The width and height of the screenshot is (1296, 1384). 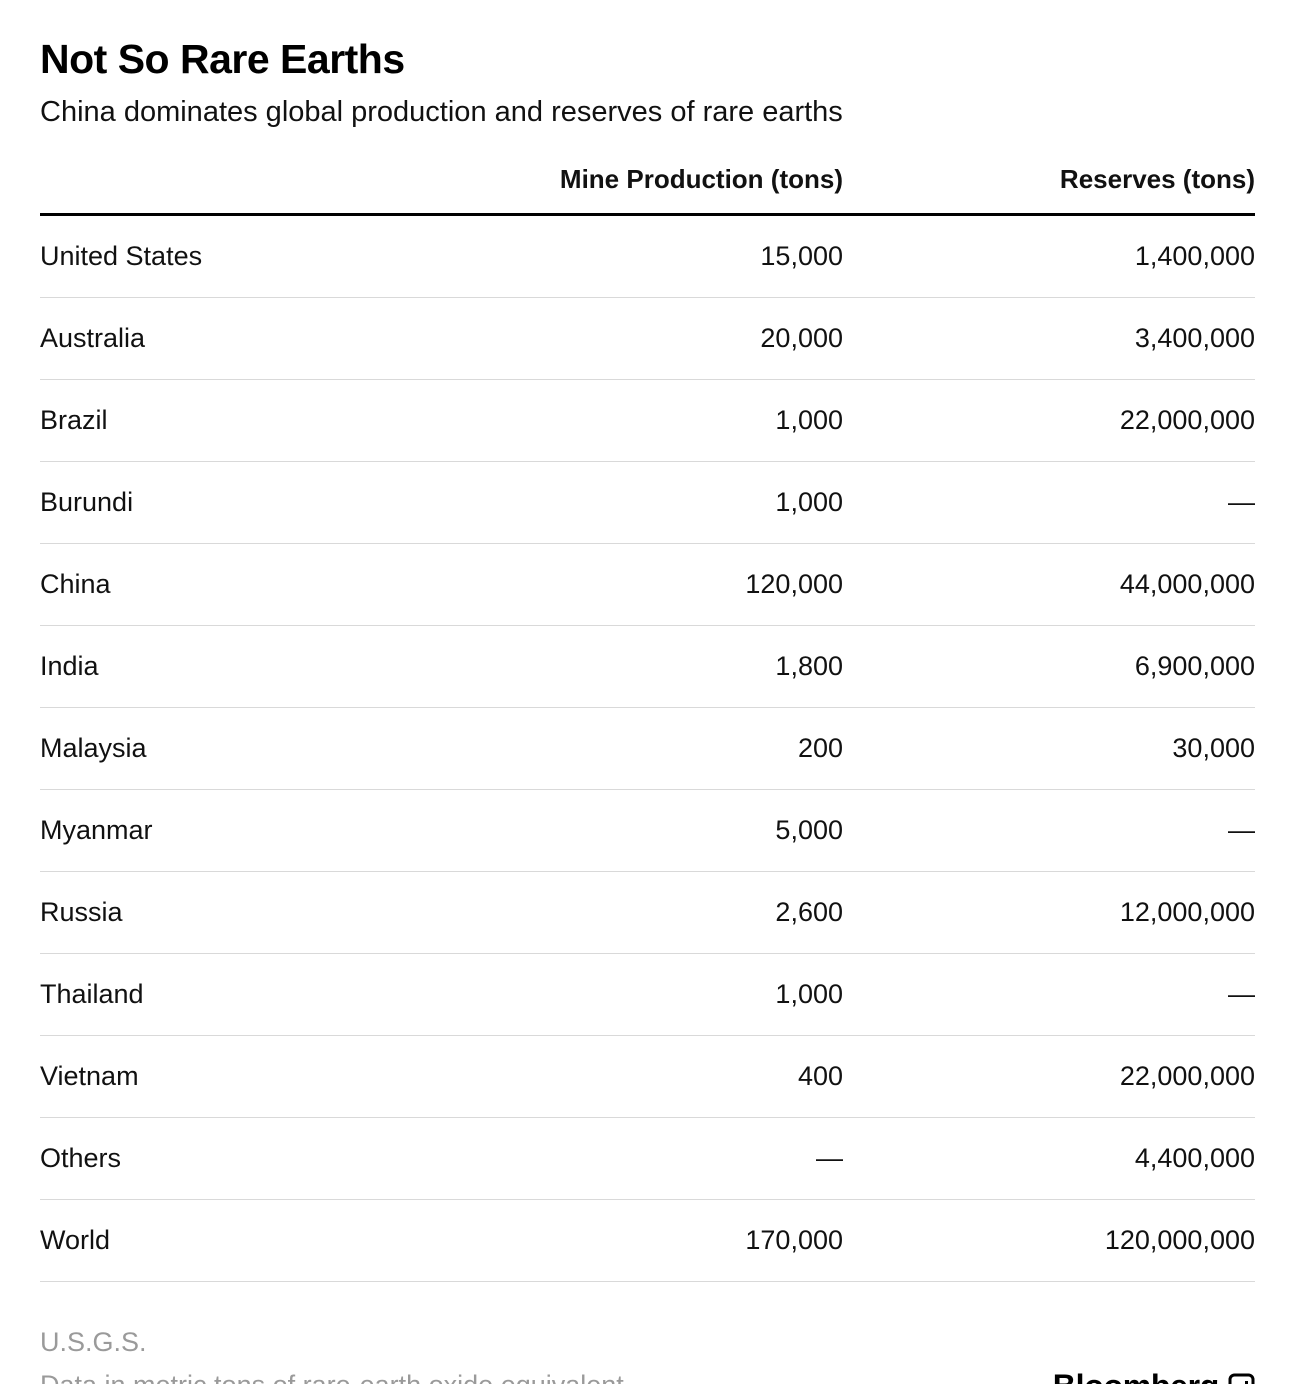 I want to click on header-row: Mine Production (tons) Reserves (tons), so click(x=647, y=189).